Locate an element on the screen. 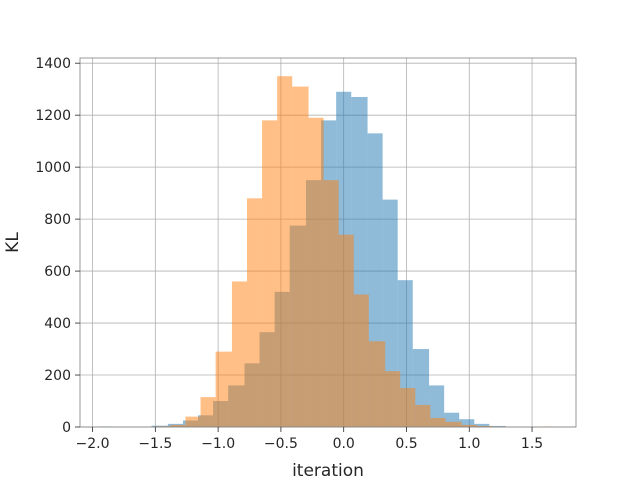  y-tick-label: 0 is located at coordinates (66, 428).